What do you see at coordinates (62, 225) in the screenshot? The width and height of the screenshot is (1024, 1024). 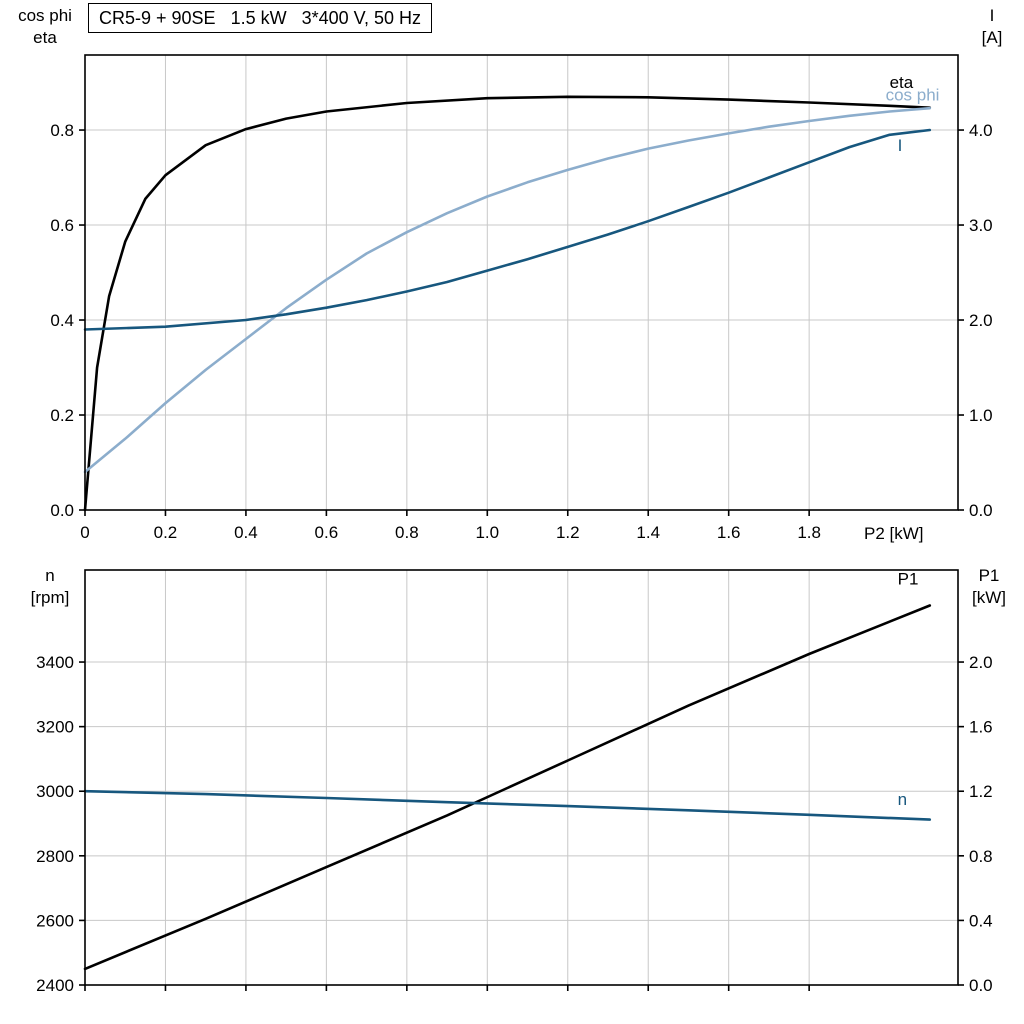 I see `left-tick-label: 0.6` at bounding box center [62, 225].